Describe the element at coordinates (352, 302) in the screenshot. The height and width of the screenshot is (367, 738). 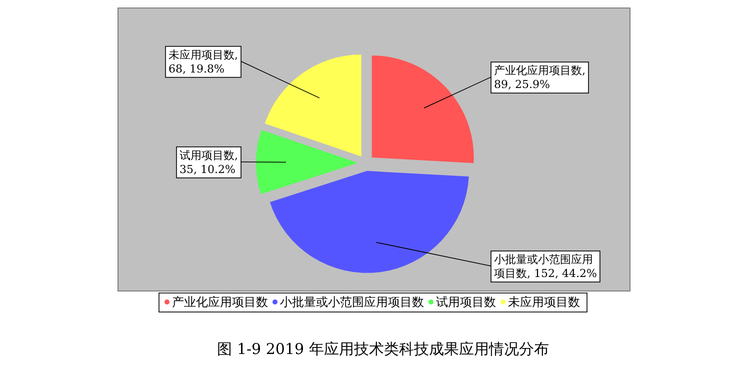
I see `legend-label: 小批量或小范围应用项目数` at that location.